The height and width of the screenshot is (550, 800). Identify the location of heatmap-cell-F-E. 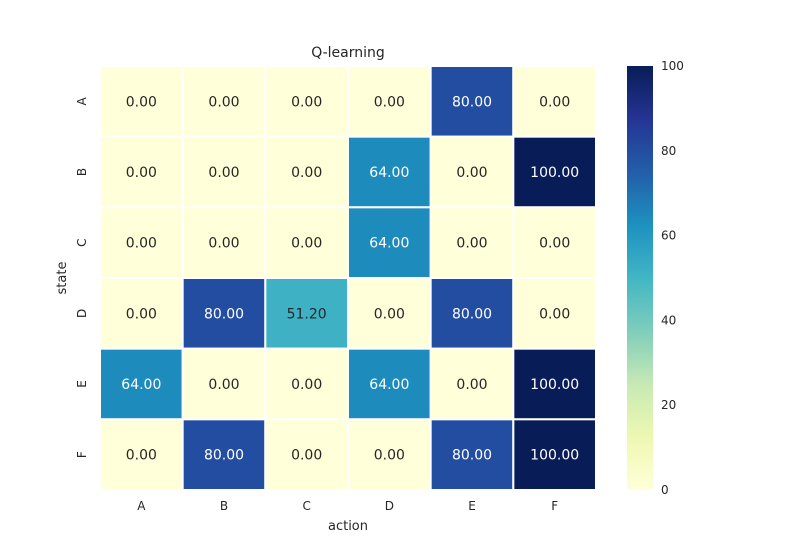
(472, 455).